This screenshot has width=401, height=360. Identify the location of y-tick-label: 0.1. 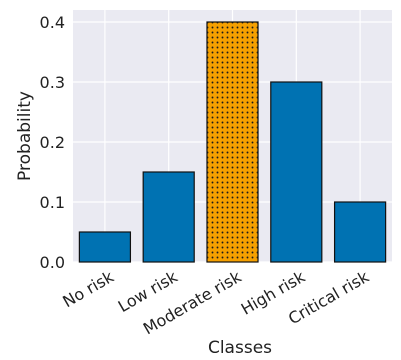
(52, 202).